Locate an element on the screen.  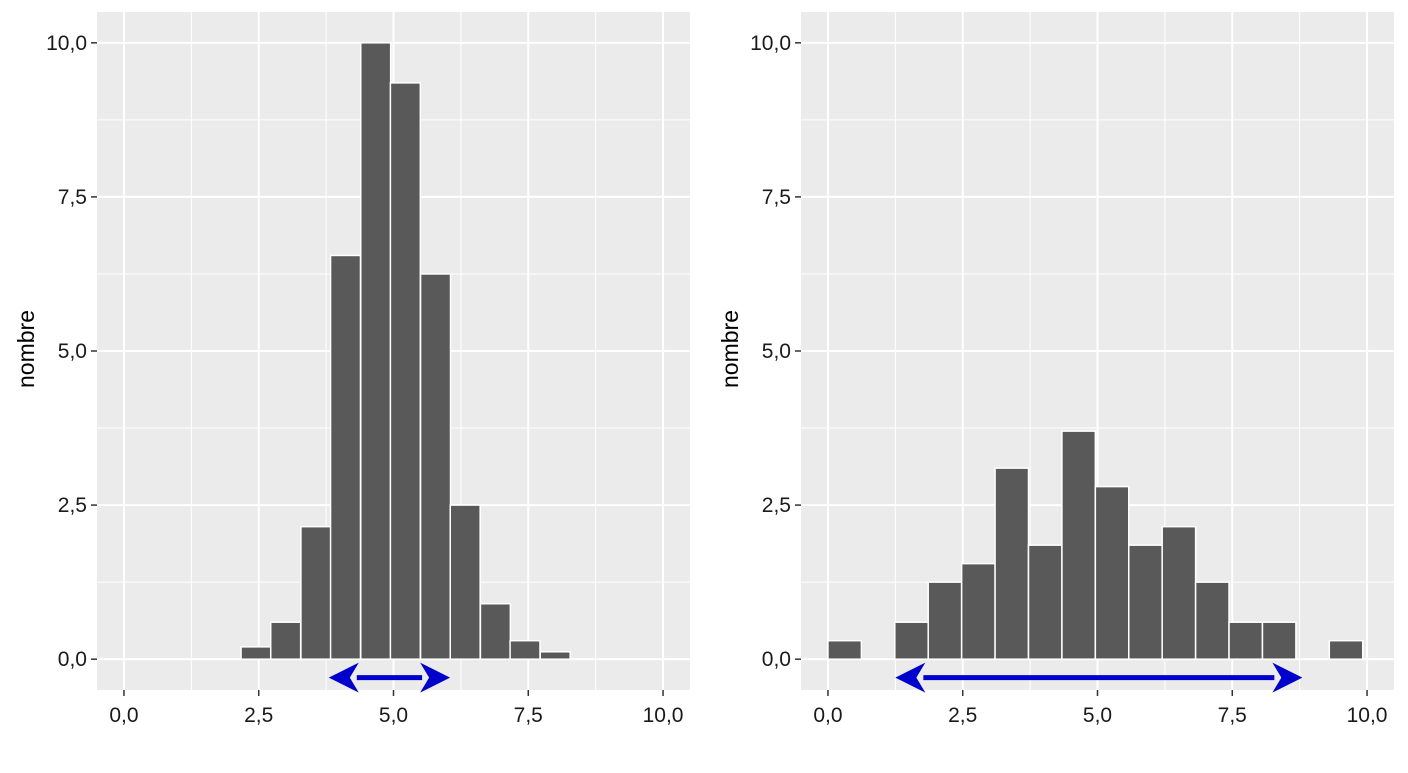
y-axis-title-right: nombre is located at coordinates (730, 349).